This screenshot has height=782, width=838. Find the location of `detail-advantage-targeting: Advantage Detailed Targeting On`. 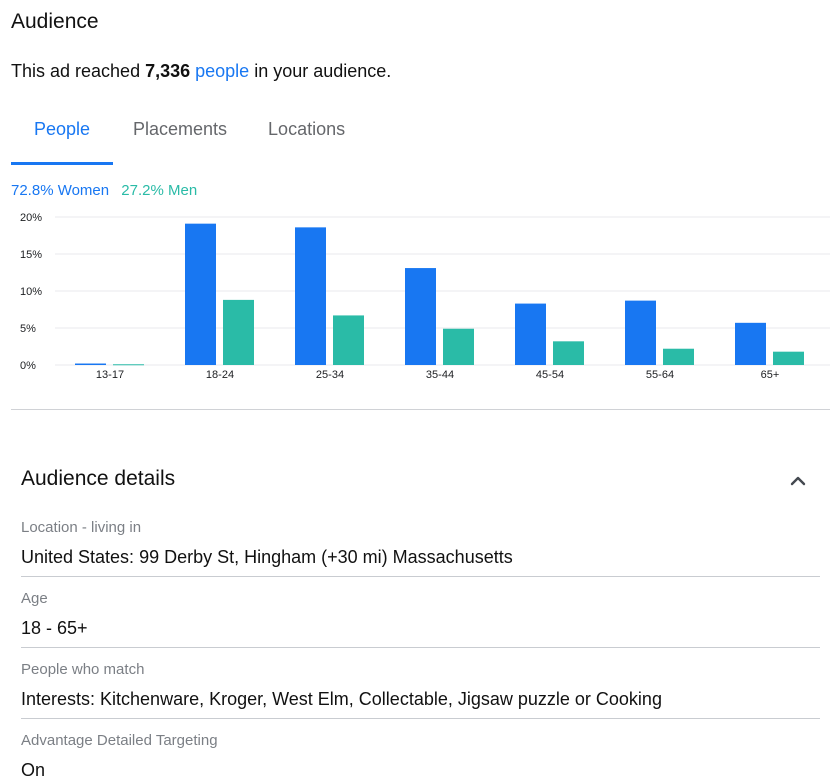

detail-advantage-targeting: Advantage Detailed Targeting On is located at coordinates (420, 756).